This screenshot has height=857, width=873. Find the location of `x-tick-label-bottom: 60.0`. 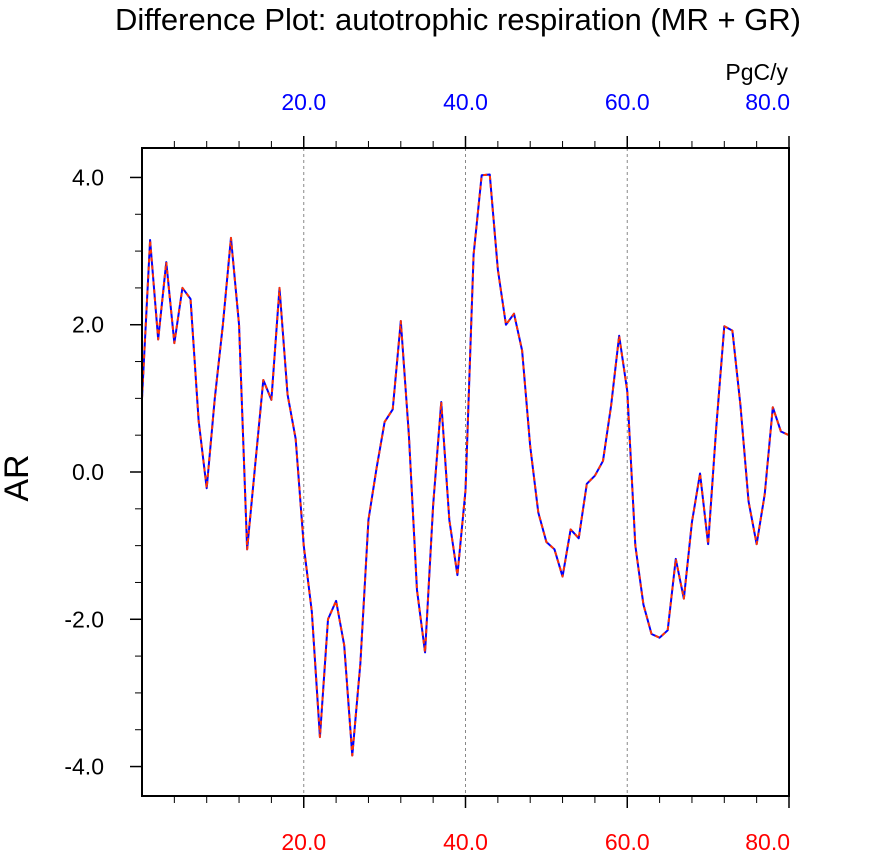

x-tick-label-bottom: 60.0 is located at coordinates (627, 842).